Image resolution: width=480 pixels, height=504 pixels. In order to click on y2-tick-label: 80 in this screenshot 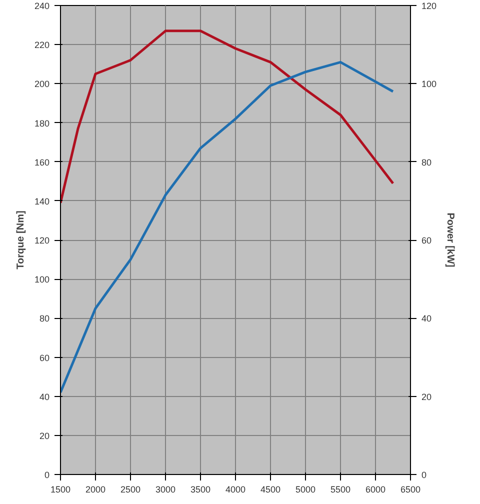, I will do `click(427, 162)`.